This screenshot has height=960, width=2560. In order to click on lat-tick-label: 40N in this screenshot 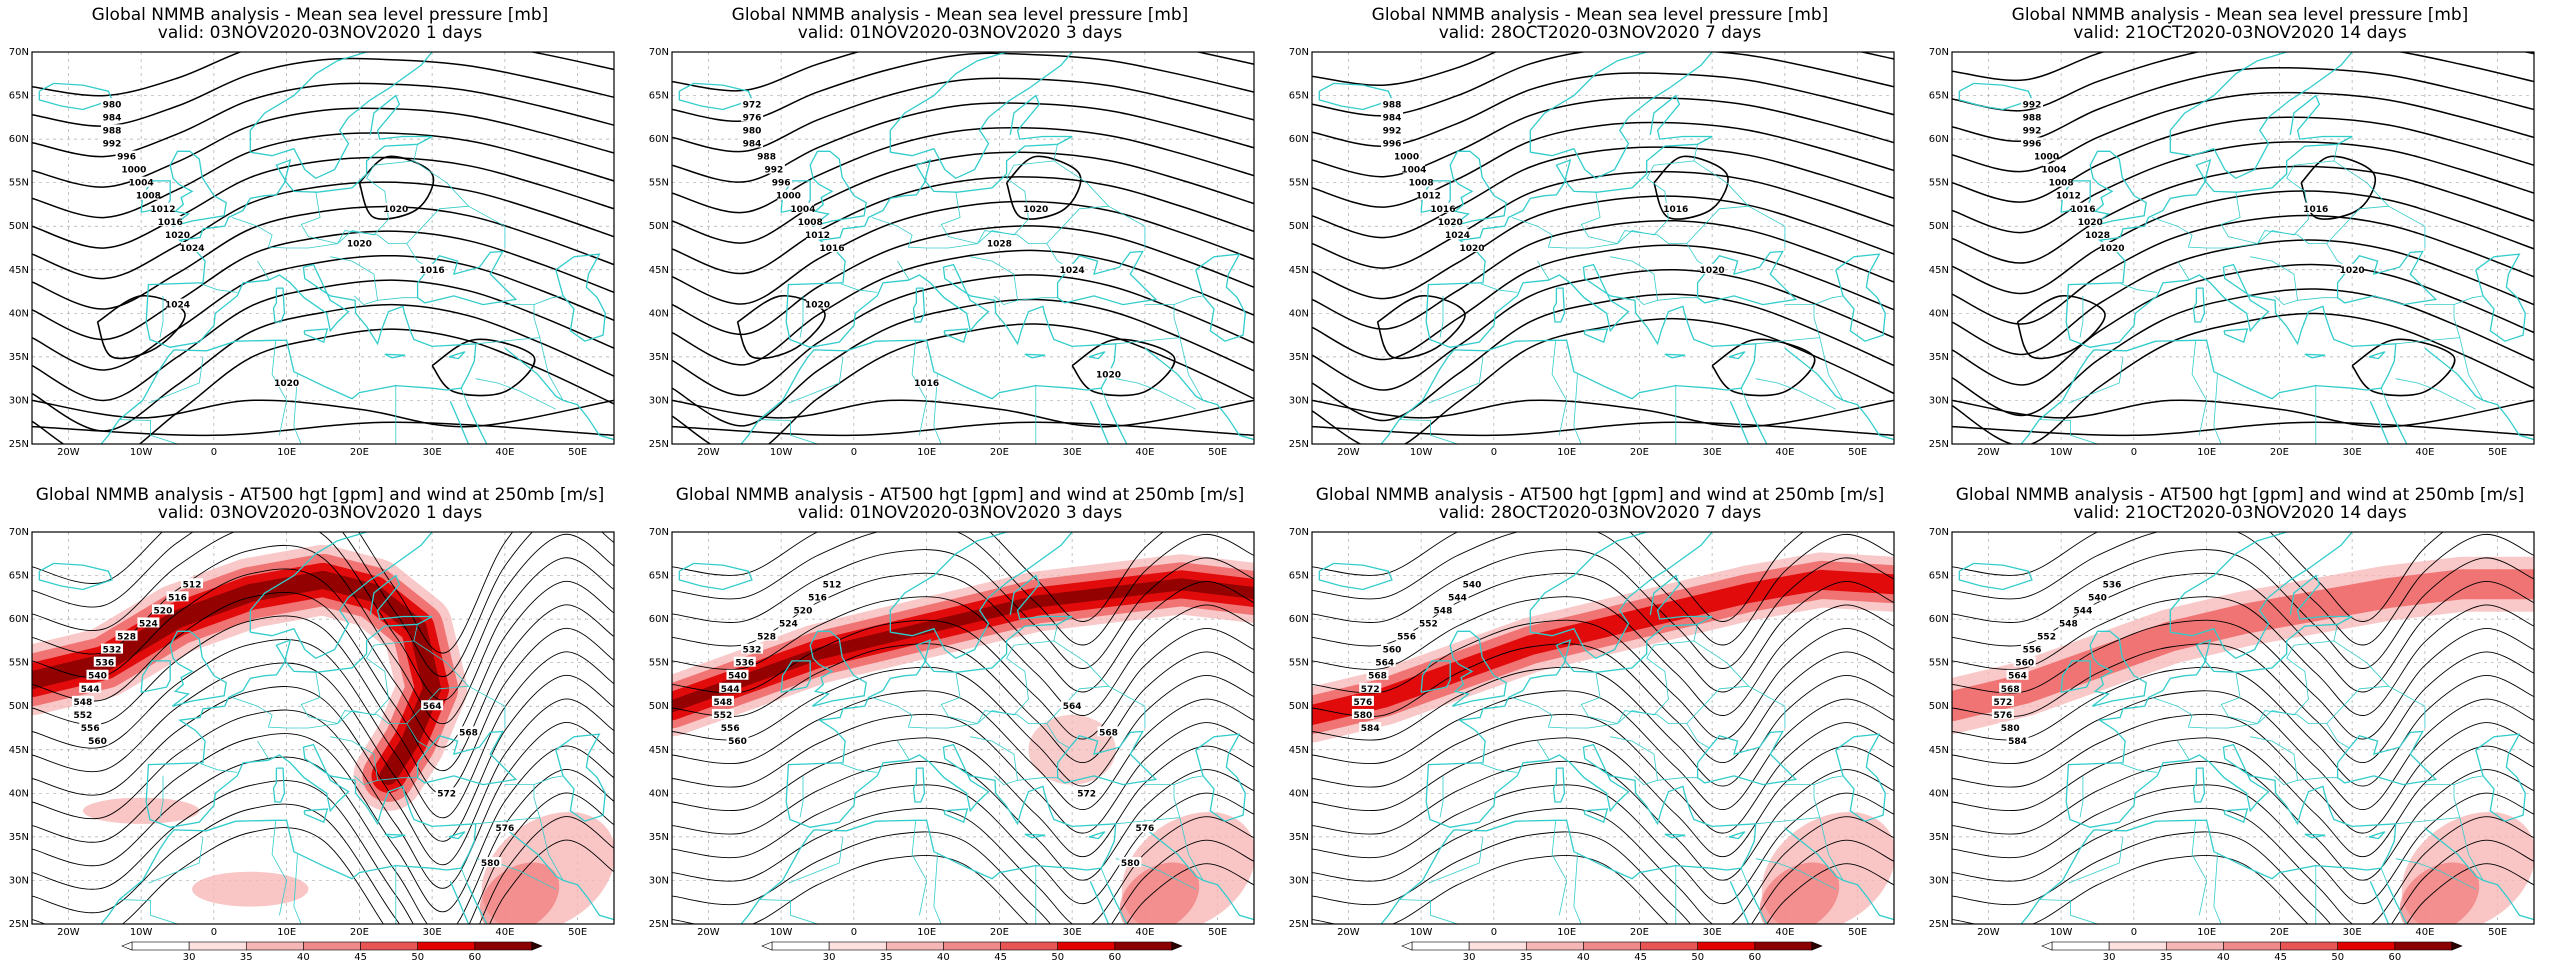, I will do `click(19, 793)`.